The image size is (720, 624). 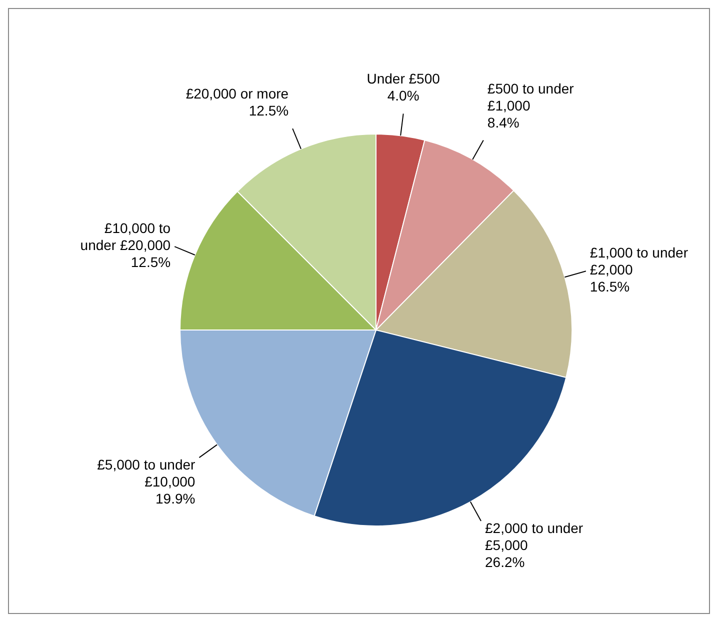 What do you see at coordinates (176, 498) in the screenshot?
I see `data-label: 19.9%` at bounding box center [176, 498].